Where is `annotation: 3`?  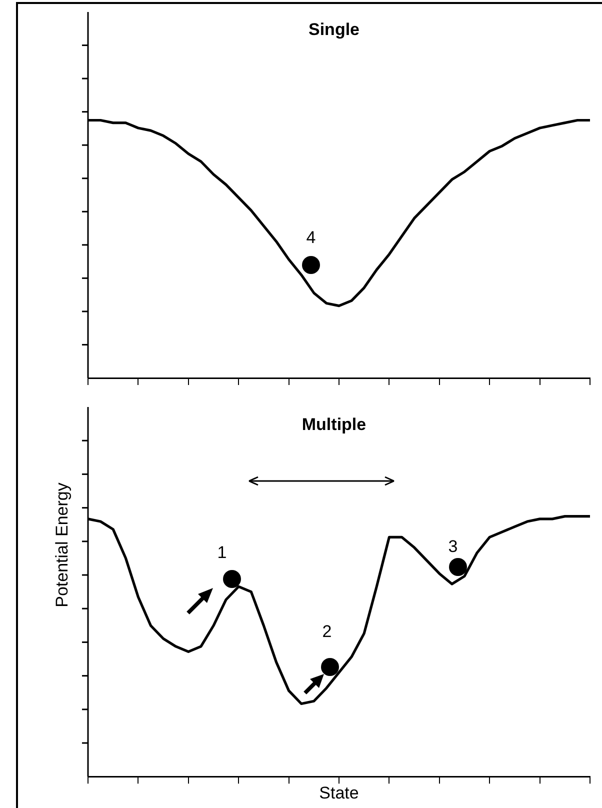
annotation: 3 is located at coordinates (453, 547).